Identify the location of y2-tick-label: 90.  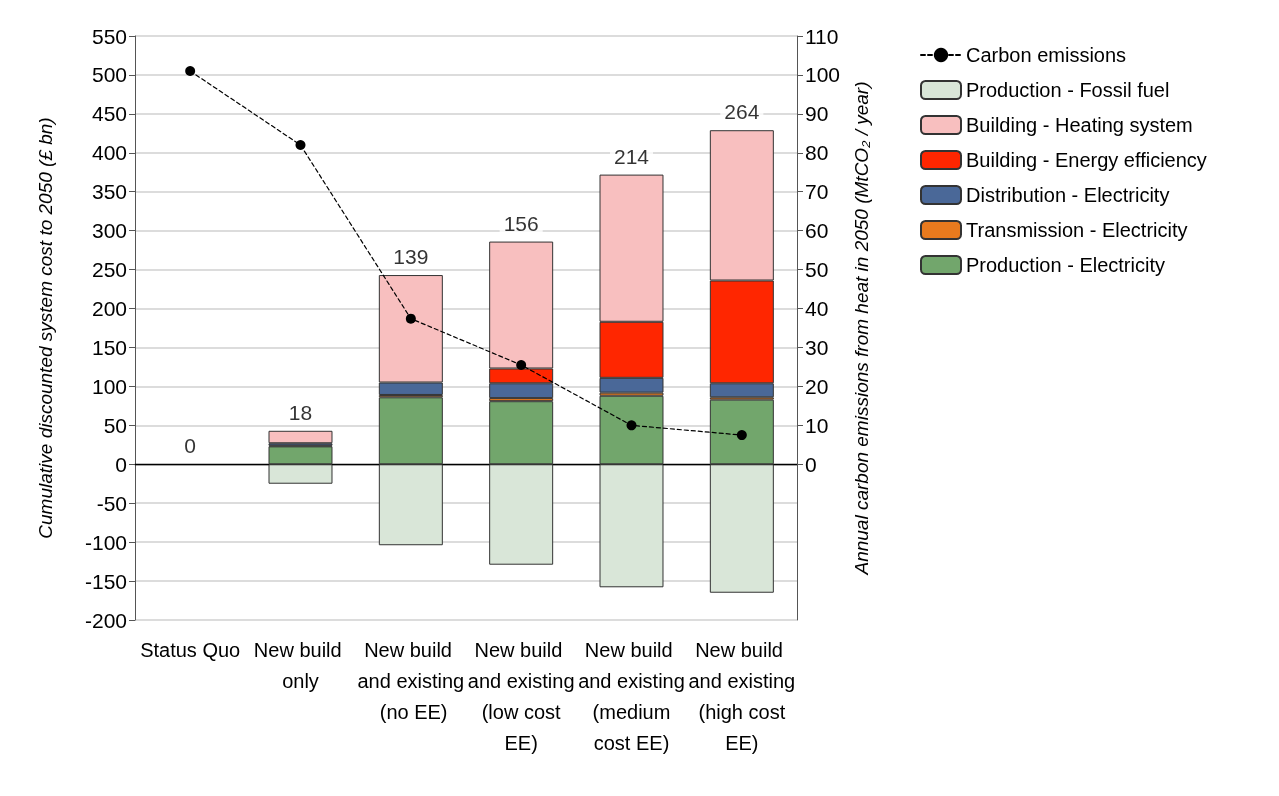
(817, 114).